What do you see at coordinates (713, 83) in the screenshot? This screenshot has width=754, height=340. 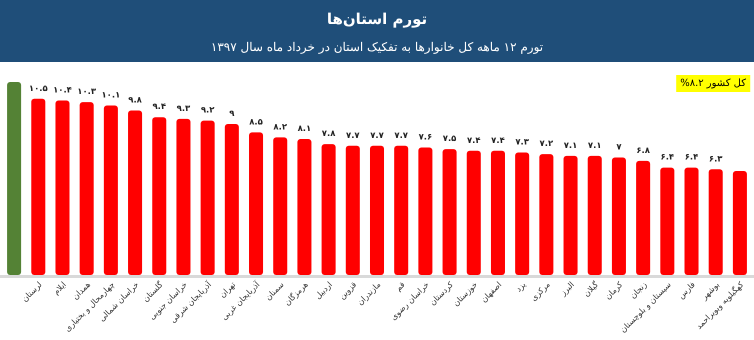 I see `annotation: کل کشور ۸.۲%` at bounding box center [713, 83].